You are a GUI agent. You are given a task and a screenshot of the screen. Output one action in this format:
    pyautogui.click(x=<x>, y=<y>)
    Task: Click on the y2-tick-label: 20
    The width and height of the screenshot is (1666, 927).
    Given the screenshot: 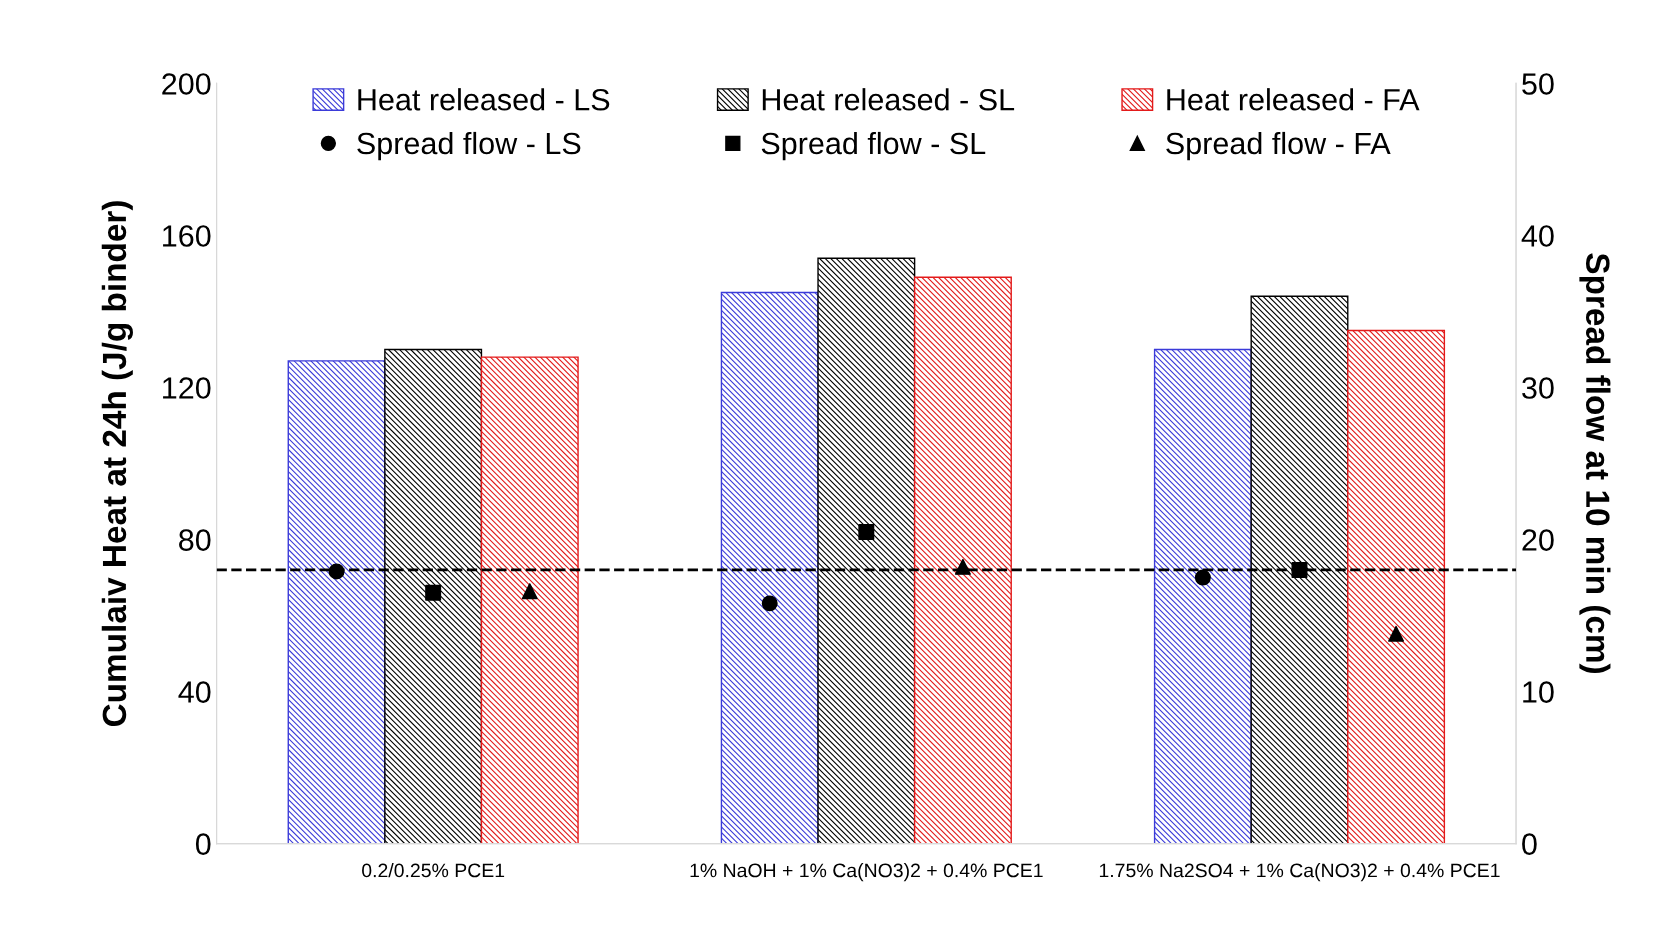 What is the action you would take?
    pyautogui.click(x=1538, y=540)
    